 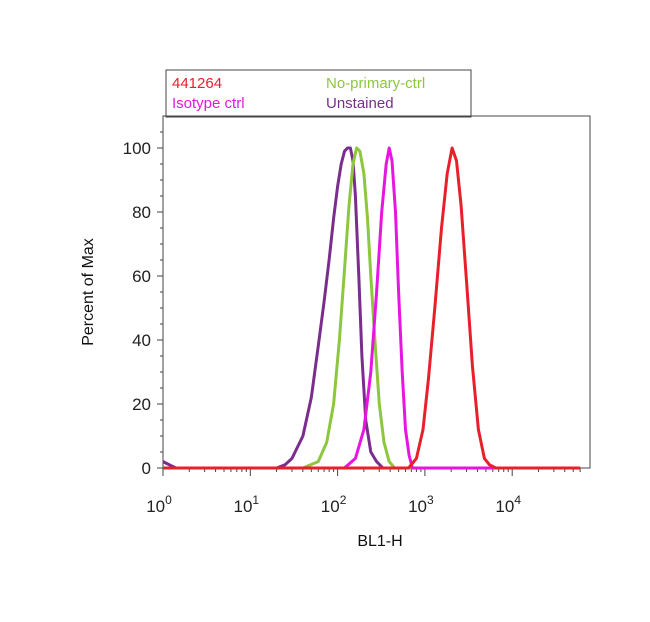 I want to click on legend-entry-3: Unstained, so click(x=360, y=103).